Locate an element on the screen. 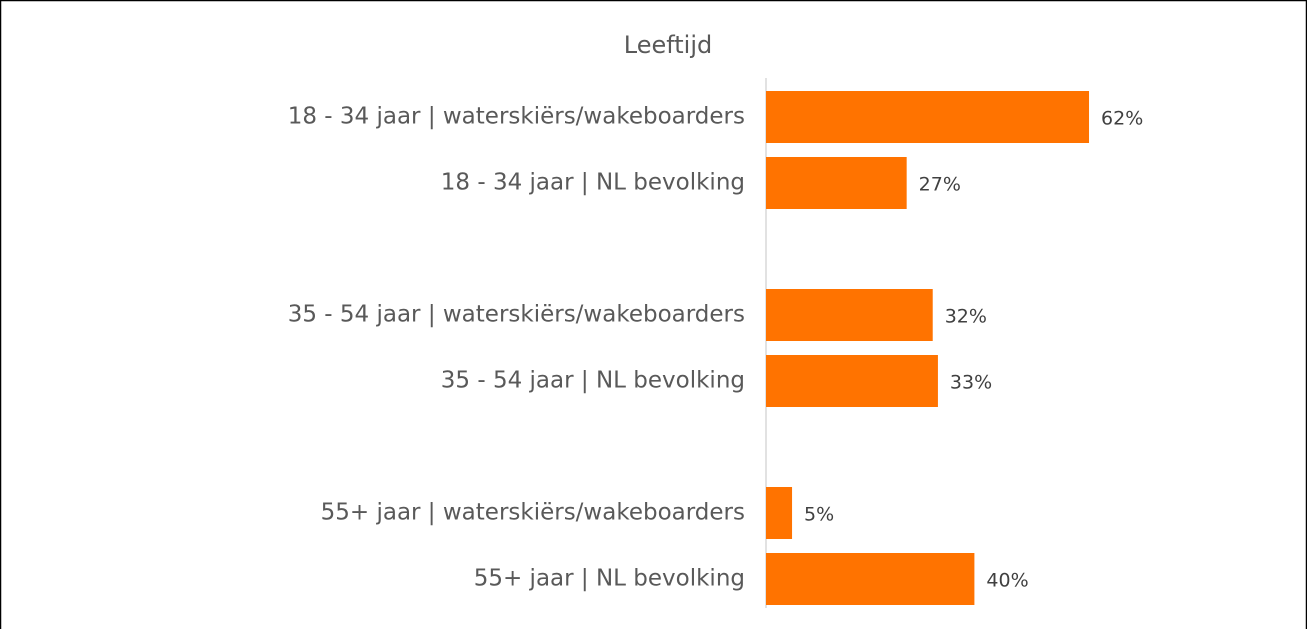  y-tick-label: 35 - 54 jaar | NL bevolking is located at coordinates (593, 381).